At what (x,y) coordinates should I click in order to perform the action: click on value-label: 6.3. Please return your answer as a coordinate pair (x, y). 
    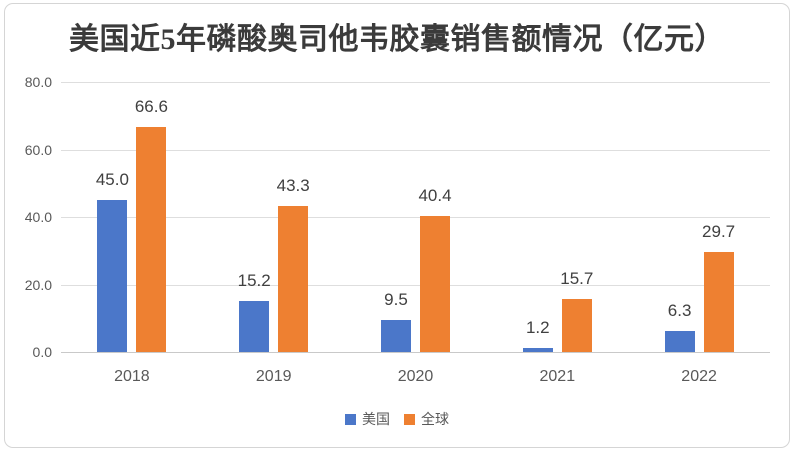
    Looking at the image, I should click on (679, 310).